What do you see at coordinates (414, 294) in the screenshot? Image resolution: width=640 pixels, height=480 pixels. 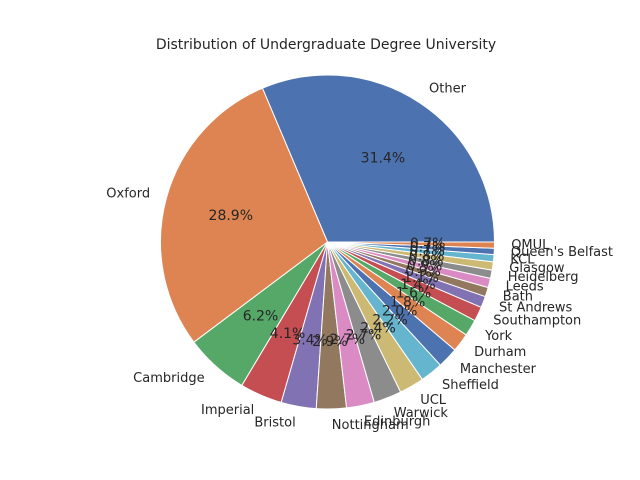 I see `slice-percent-york: 1.6%` at bounding box center [414, 294].